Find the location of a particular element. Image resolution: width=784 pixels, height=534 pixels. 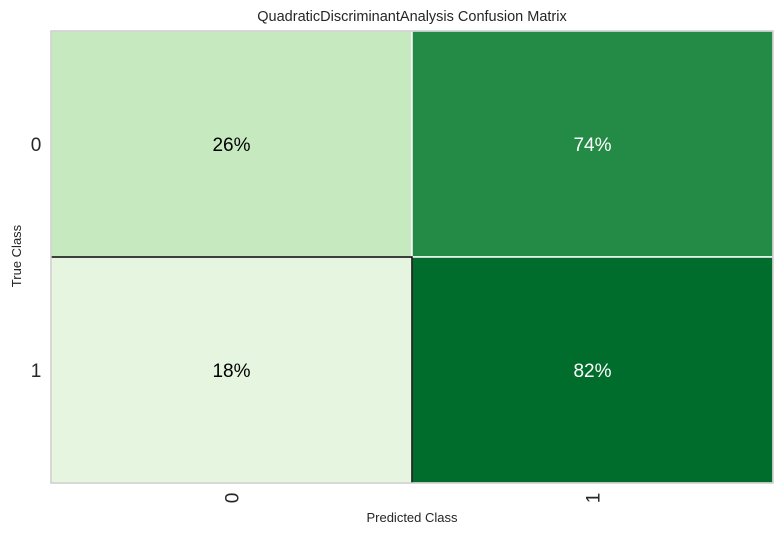

cell-value-label-0-0: 26% is located at coordinates (231, 145).